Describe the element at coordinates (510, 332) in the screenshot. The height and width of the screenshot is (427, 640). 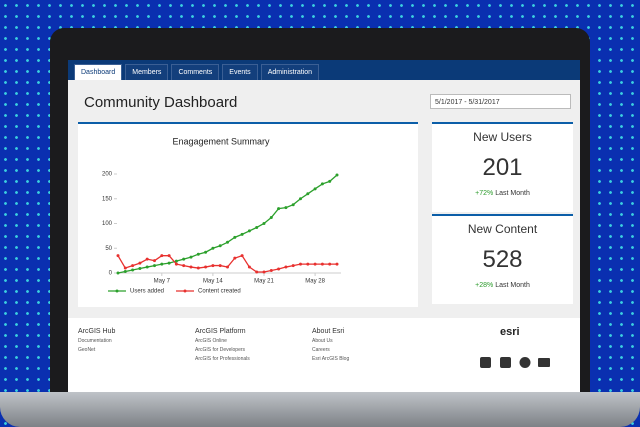
I see `brand-logo: esri` at that location.